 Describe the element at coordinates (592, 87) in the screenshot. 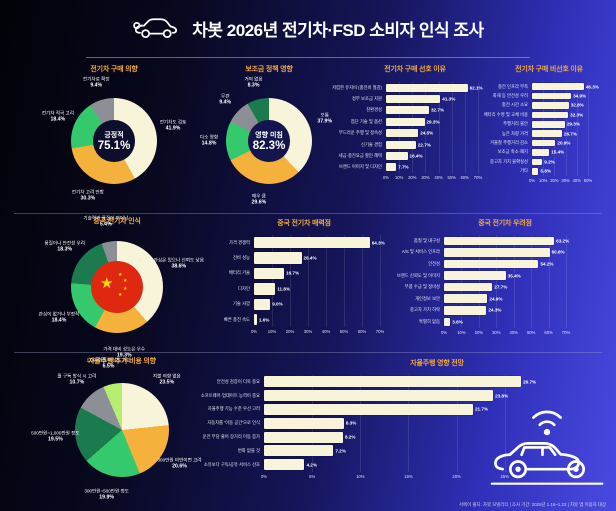

I see `bar-value-label: 46.3%` at that location.